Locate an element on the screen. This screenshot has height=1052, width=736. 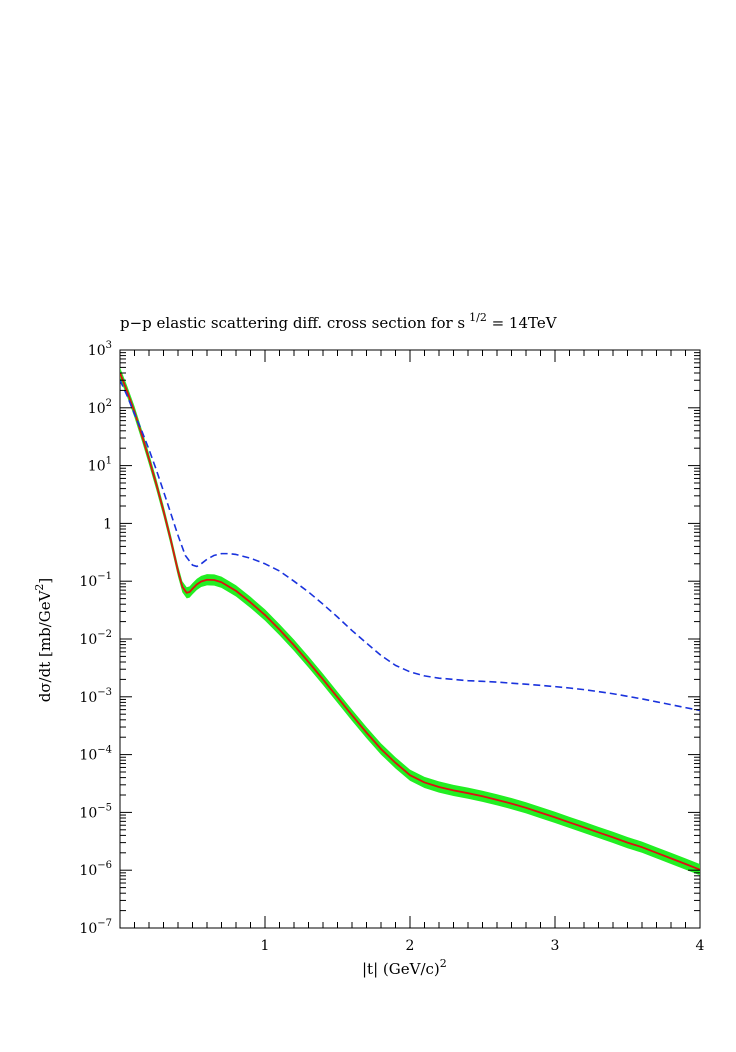
y-axis-label: dσ/dt [mb/GeV2] is located at coordinates (43, 640).